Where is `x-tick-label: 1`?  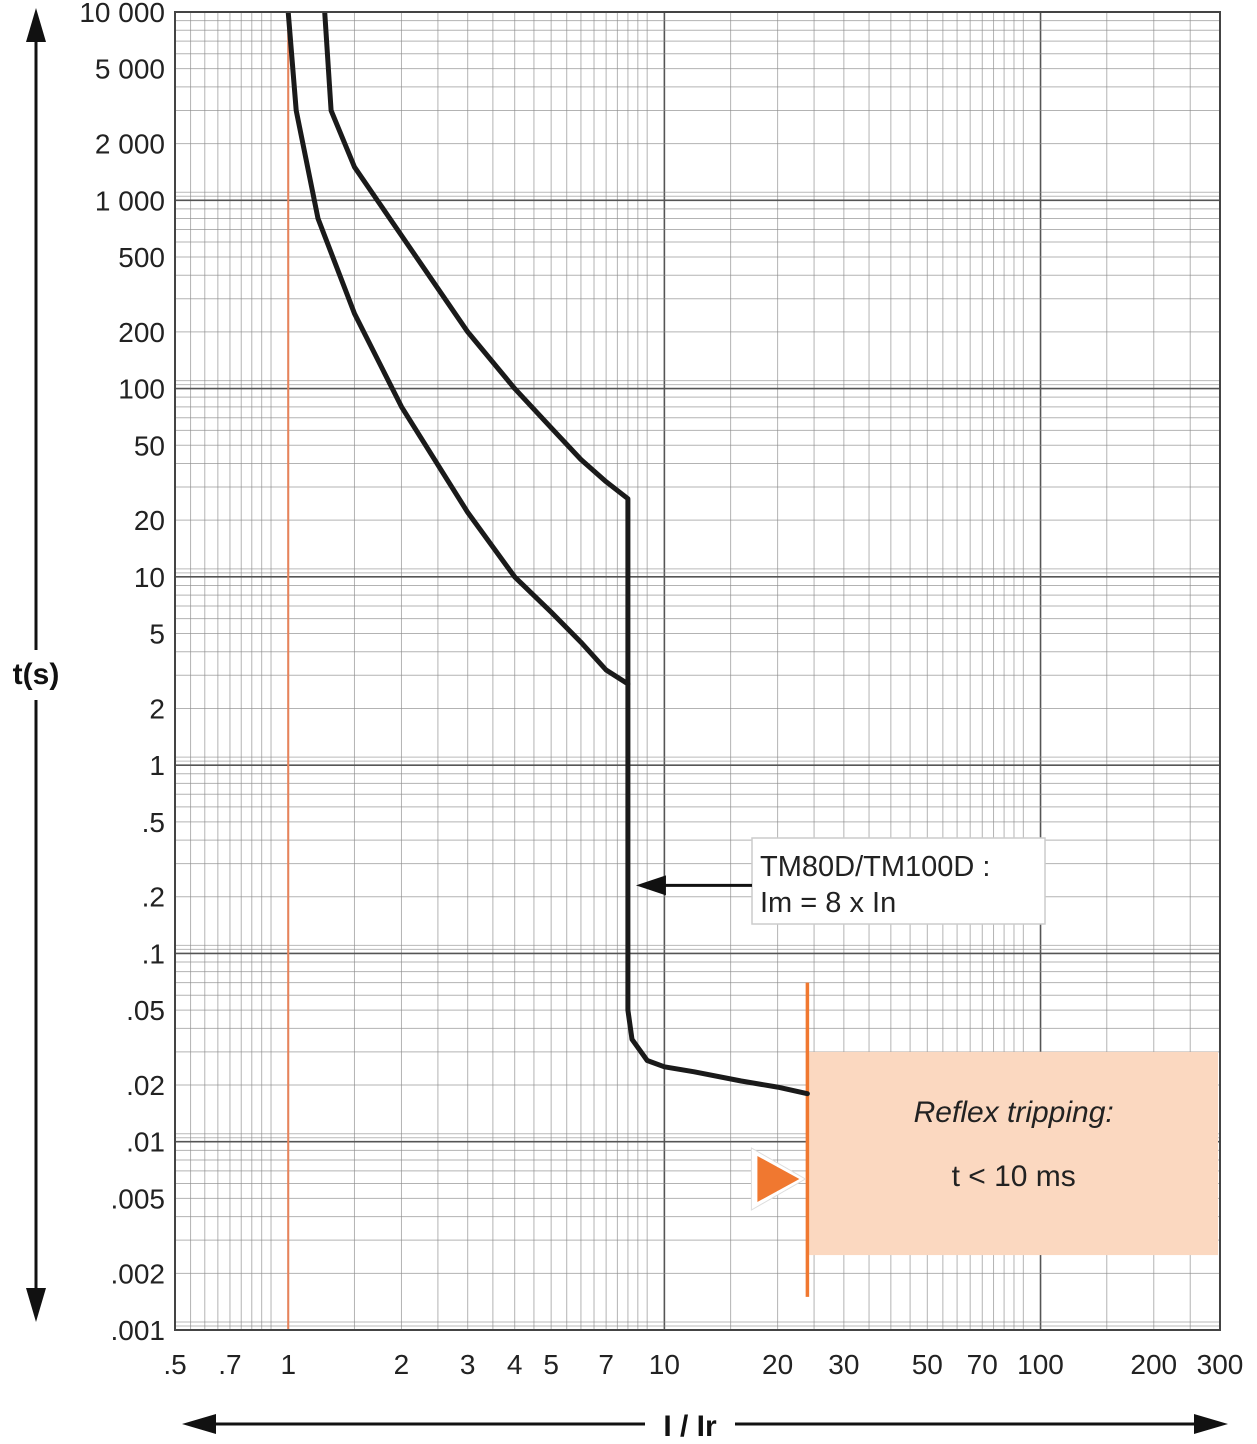 x-tick-label: 1 is located at coordinates (288, 1364).